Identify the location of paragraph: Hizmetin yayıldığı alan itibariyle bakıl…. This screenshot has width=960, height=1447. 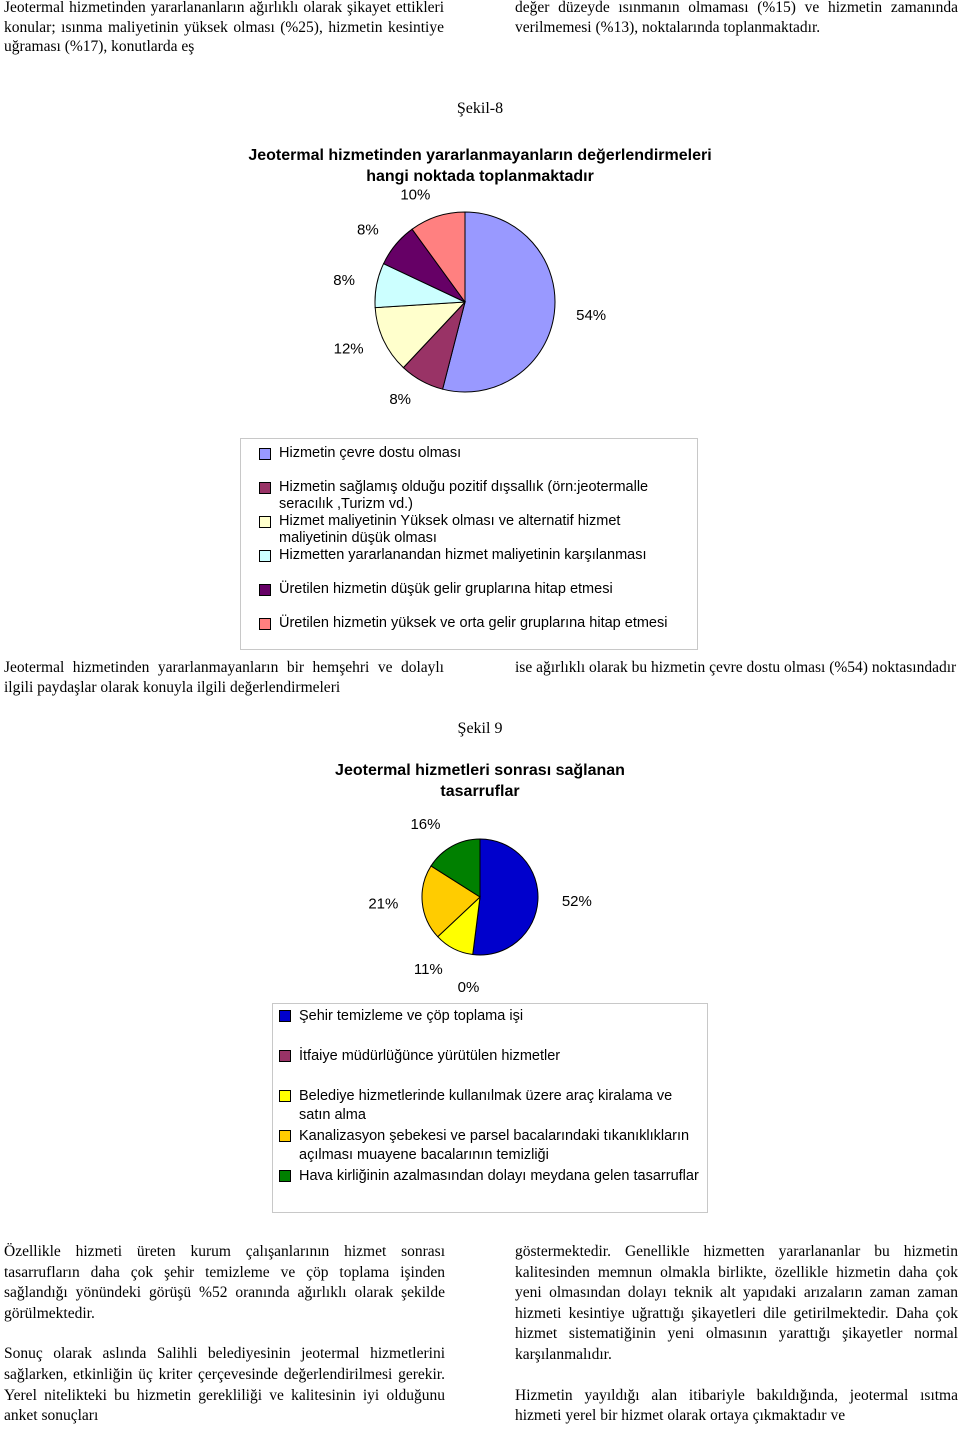
(736, 1405).